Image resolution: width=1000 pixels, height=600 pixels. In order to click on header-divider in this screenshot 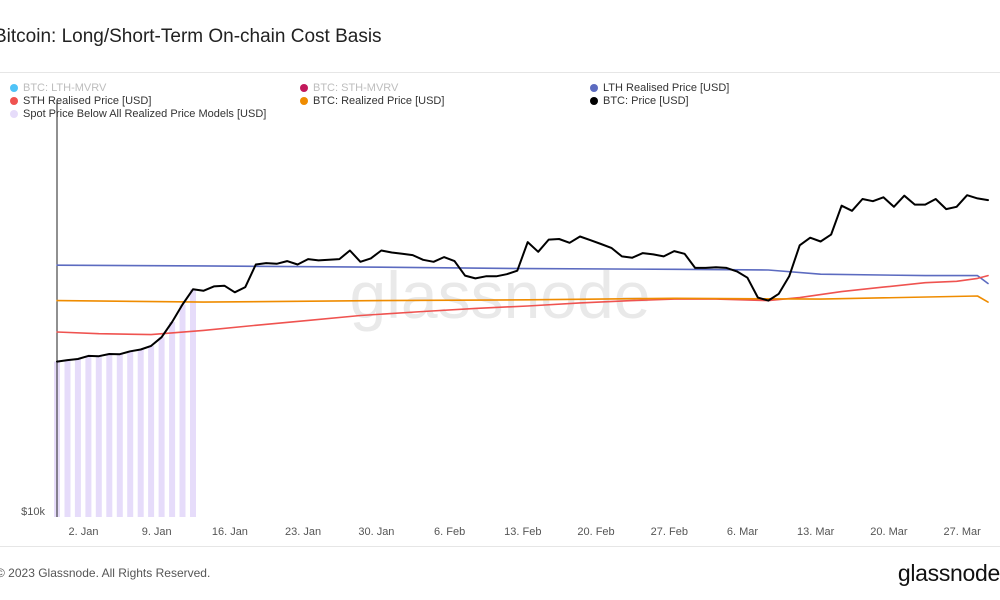, I will do `click(500, 72)`.